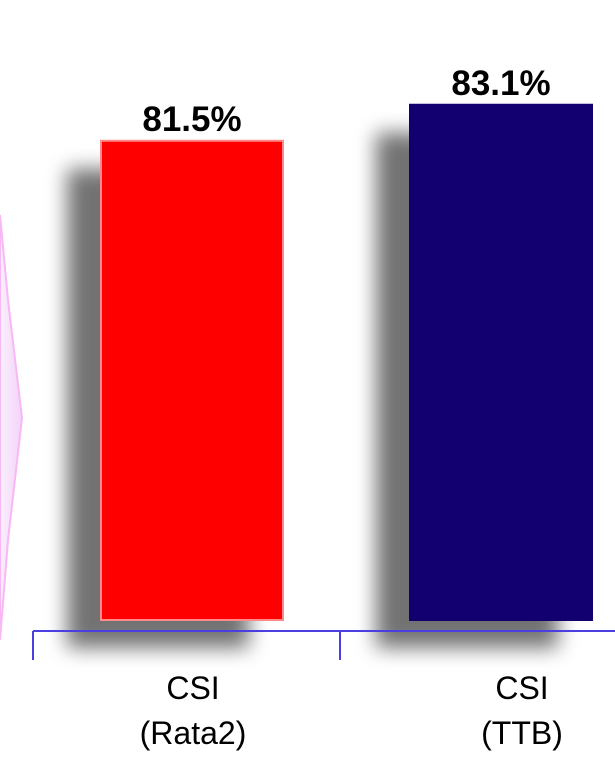  I want to click on x-axis, so click(323, 645).